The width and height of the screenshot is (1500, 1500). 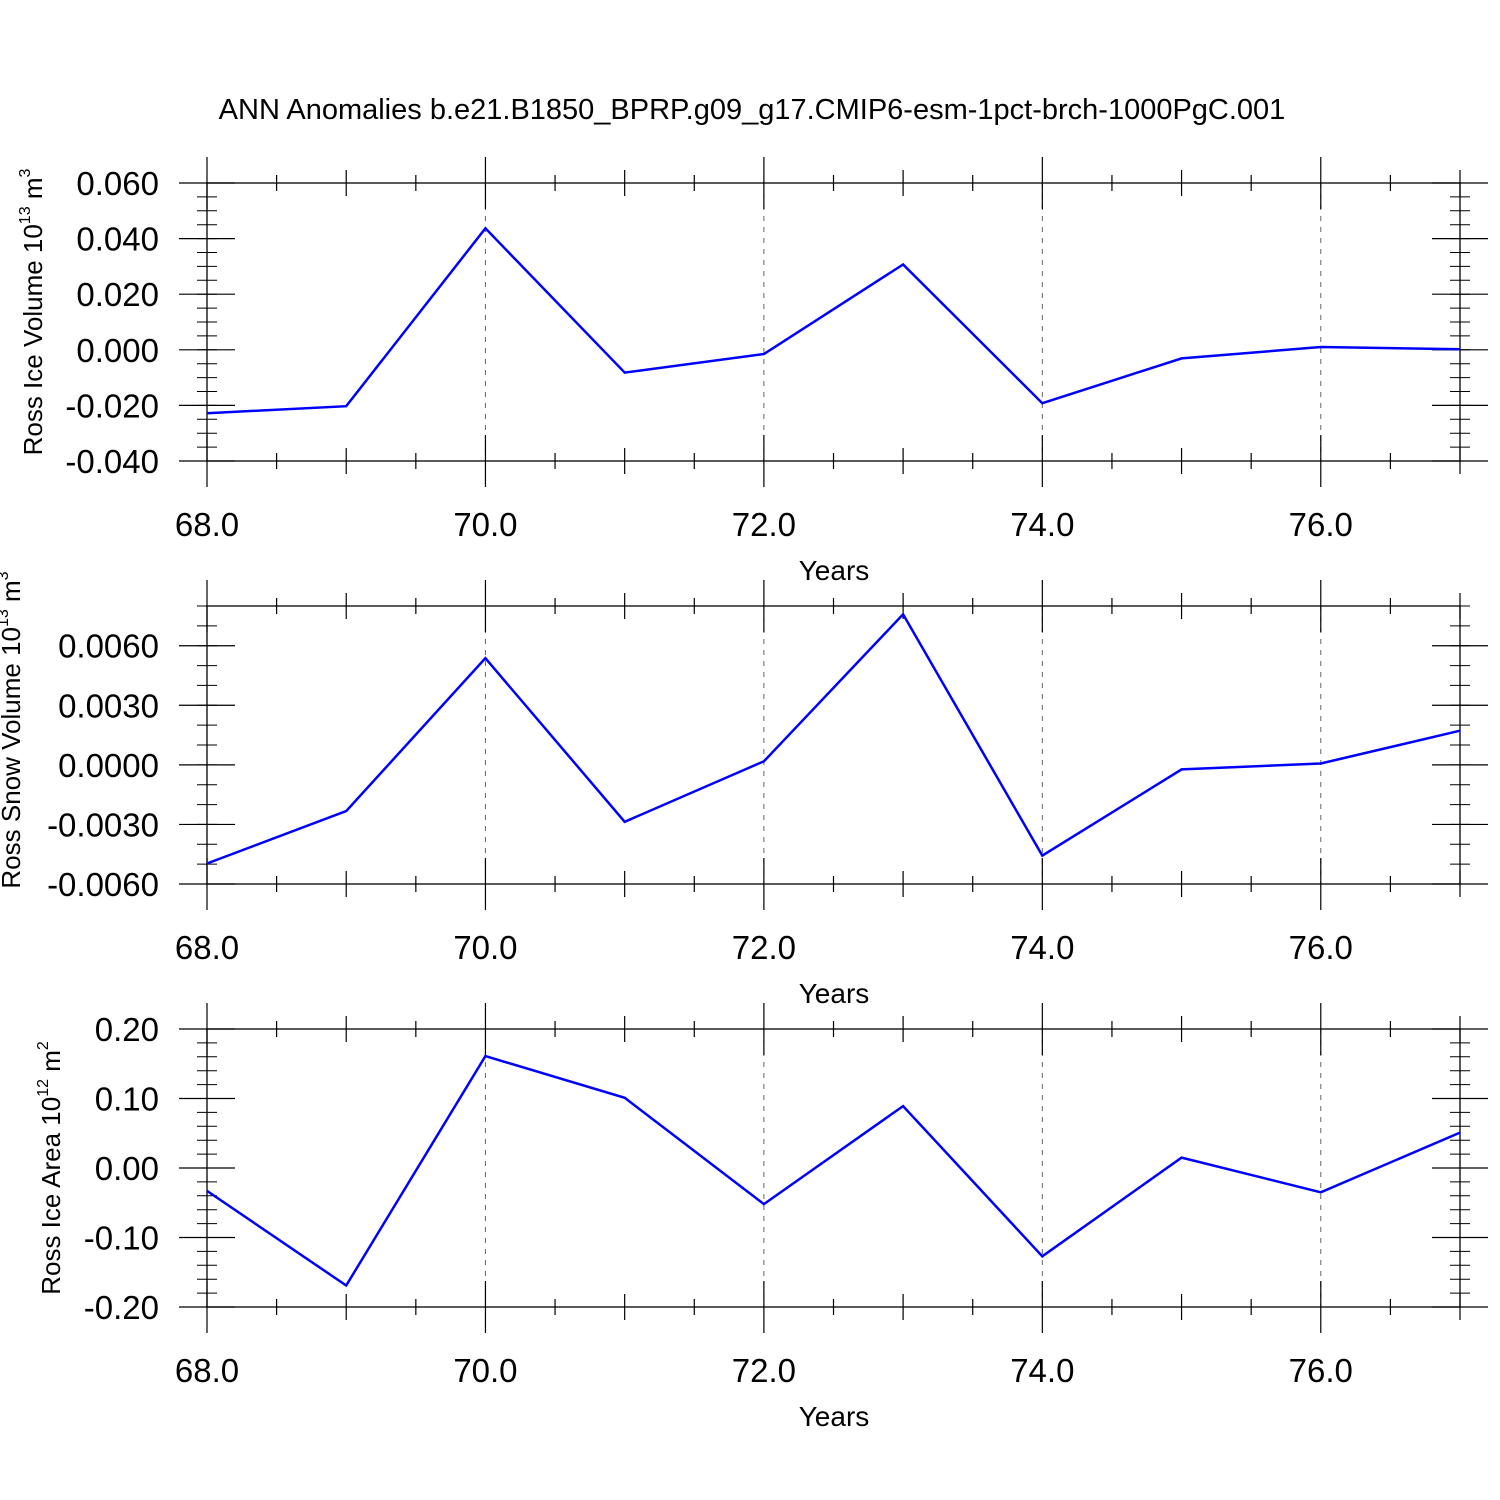 What do you see at coordinates (108, 765) in the screenshot?
I see `y-tick-label: 0.0000` at bounding box center [108, 765].